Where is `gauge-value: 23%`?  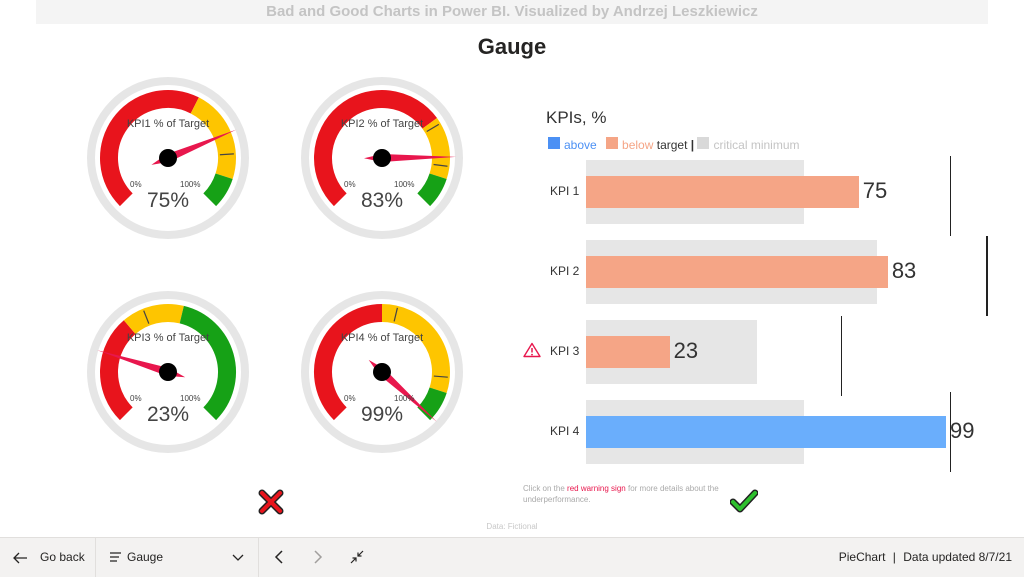 gauge-value: 23% is located at coordinates (168, 414).